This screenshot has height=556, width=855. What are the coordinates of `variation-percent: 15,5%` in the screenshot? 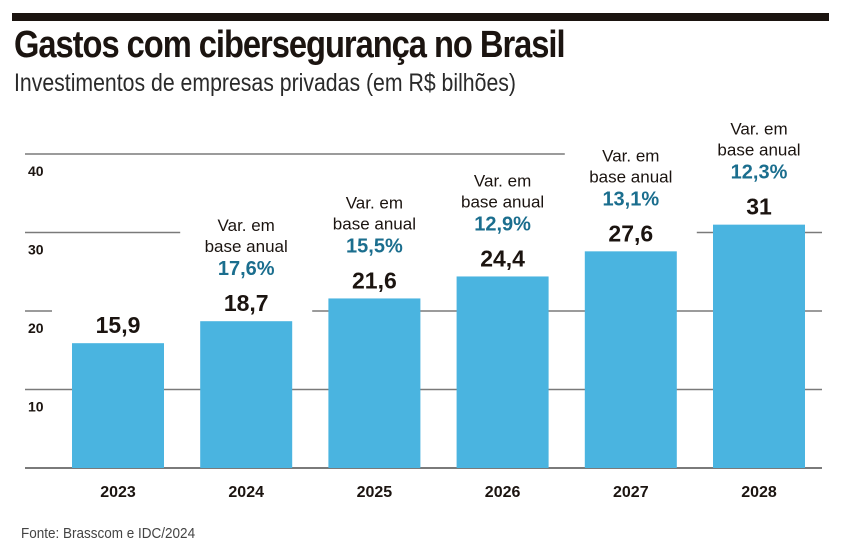 It's located at (374, 246).